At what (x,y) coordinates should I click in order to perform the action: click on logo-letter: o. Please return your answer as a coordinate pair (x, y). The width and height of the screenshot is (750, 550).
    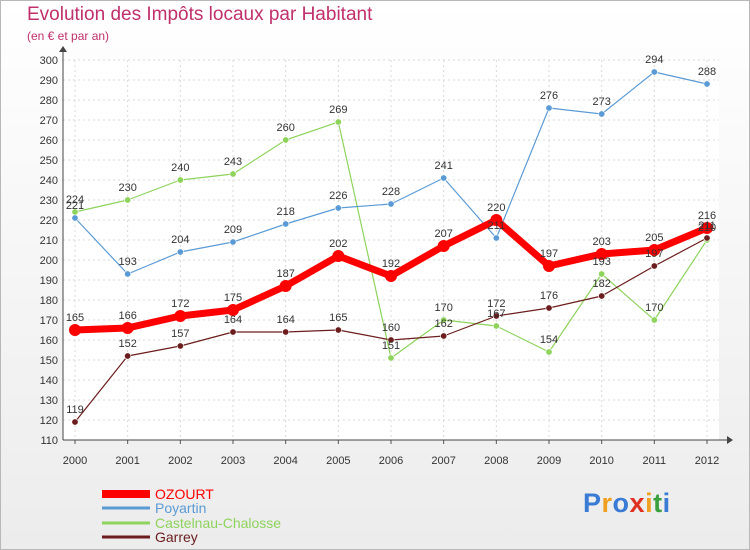
    Looking at the image, I should click on (621, 503).